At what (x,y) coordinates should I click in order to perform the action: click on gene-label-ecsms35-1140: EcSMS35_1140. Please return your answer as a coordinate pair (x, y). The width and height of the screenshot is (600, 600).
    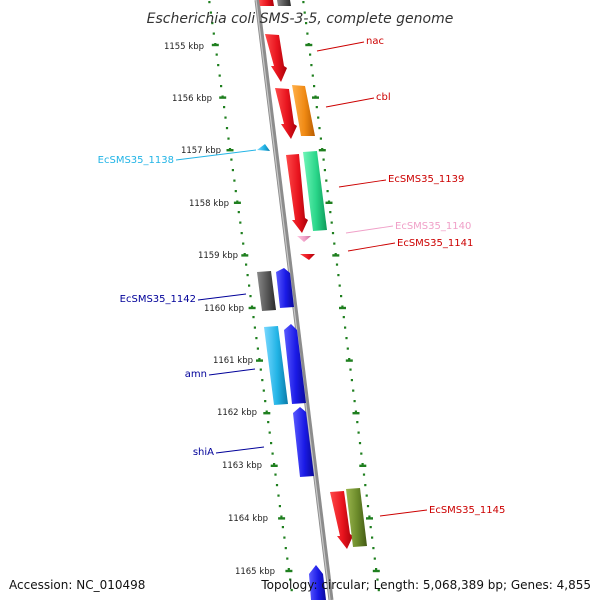
    Looking at the image, I should click on (433, 226).